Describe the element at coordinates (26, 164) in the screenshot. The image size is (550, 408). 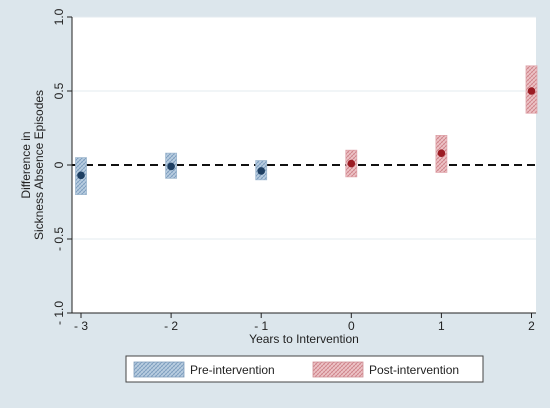
I see `y-axis-label-line1: Difference in` at that location.